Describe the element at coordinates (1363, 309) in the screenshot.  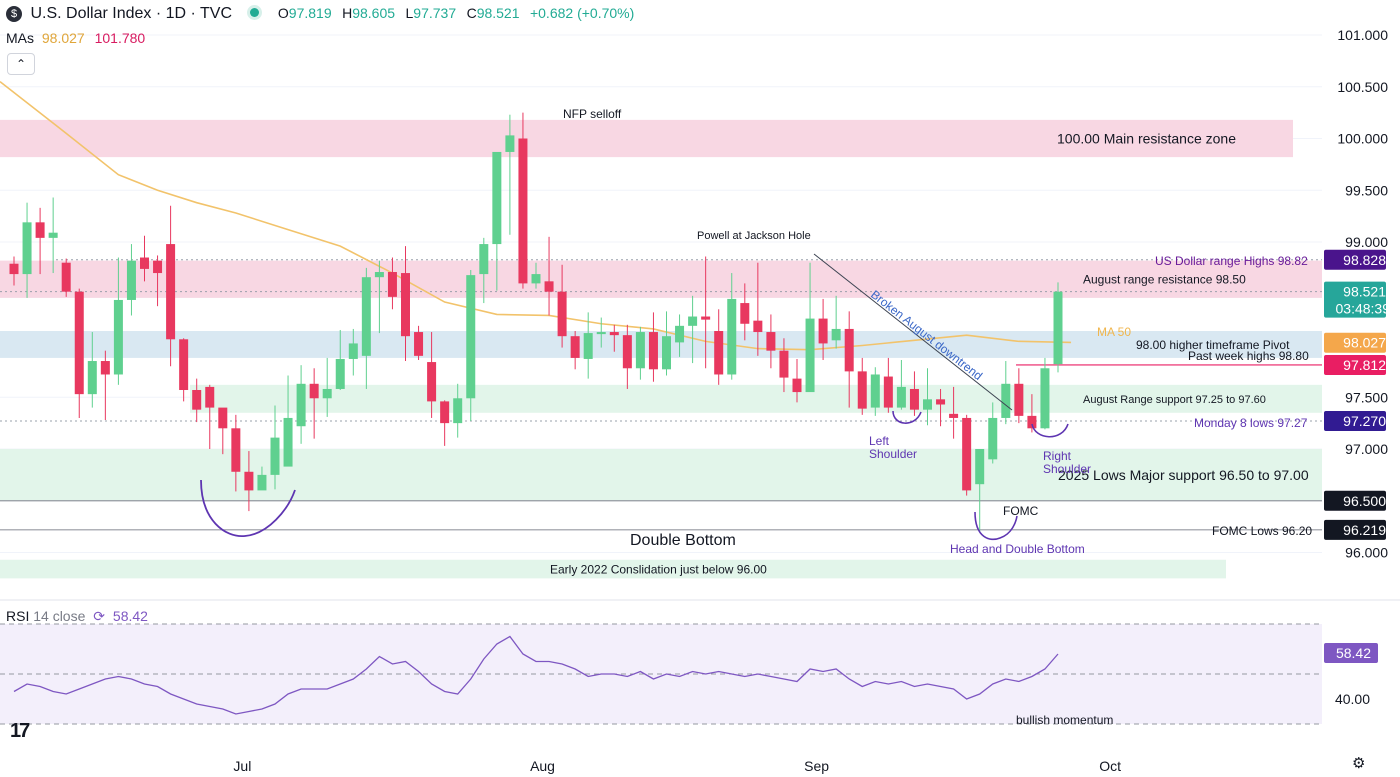
I see `countdown-value: 03:48:39` at that location.